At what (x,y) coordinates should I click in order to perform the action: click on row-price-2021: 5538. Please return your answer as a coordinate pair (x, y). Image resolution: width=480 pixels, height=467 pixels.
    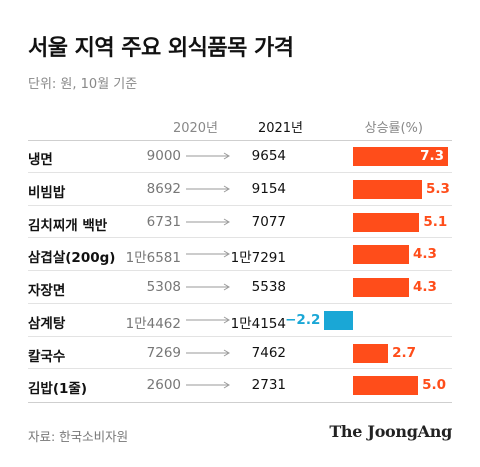
    Looking at the image, I should click on (268, 287).